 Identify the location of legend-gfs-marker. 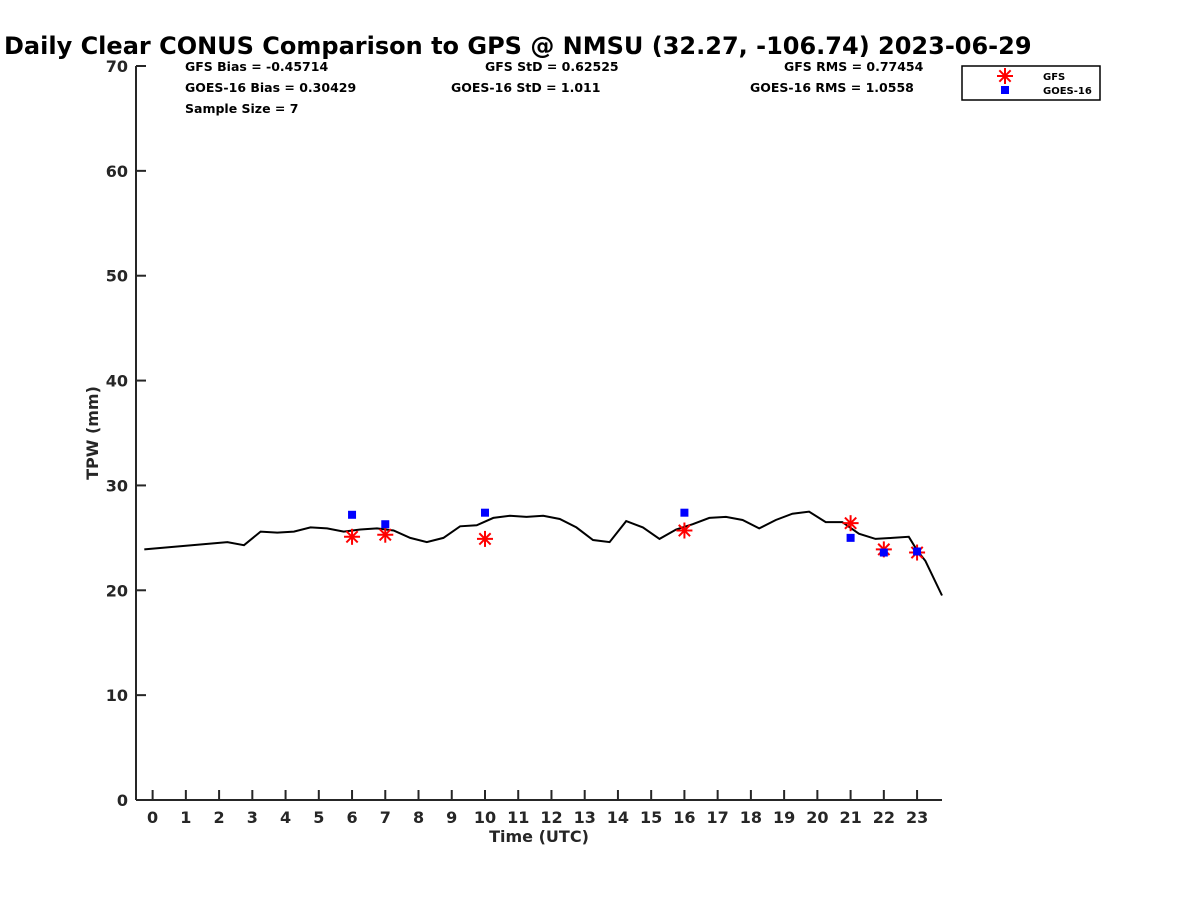
(1005, 76).